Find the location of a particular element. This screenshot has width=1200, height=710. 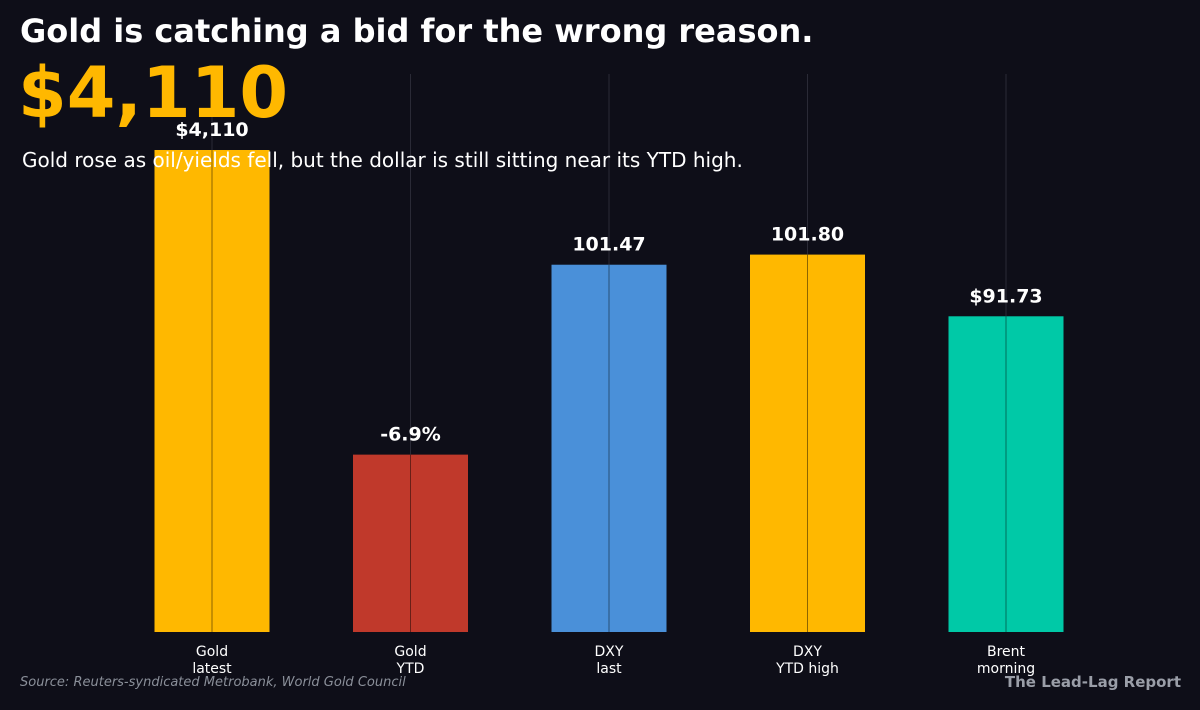

data-label: 101.47 is located at coordinates (608, 245).